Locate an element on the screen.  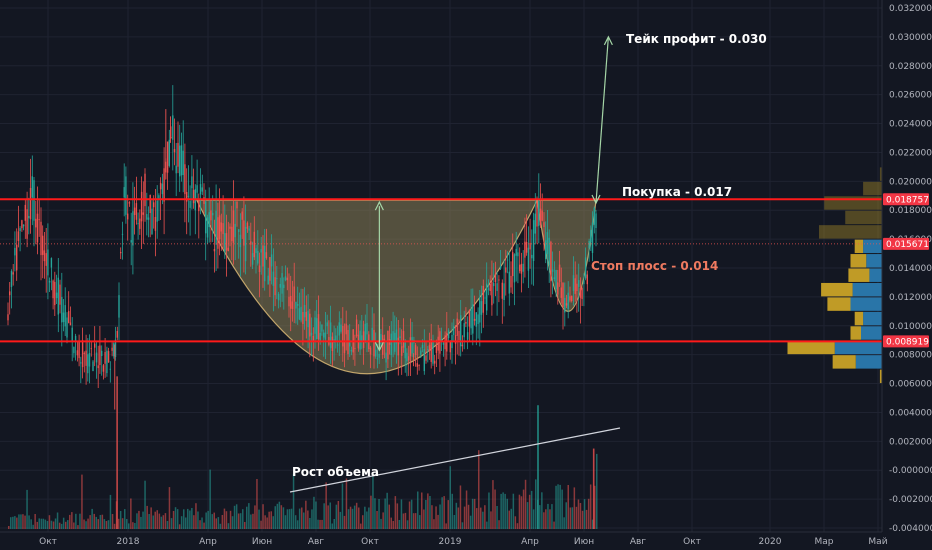
price-badge is located at coordinates (906, 341).